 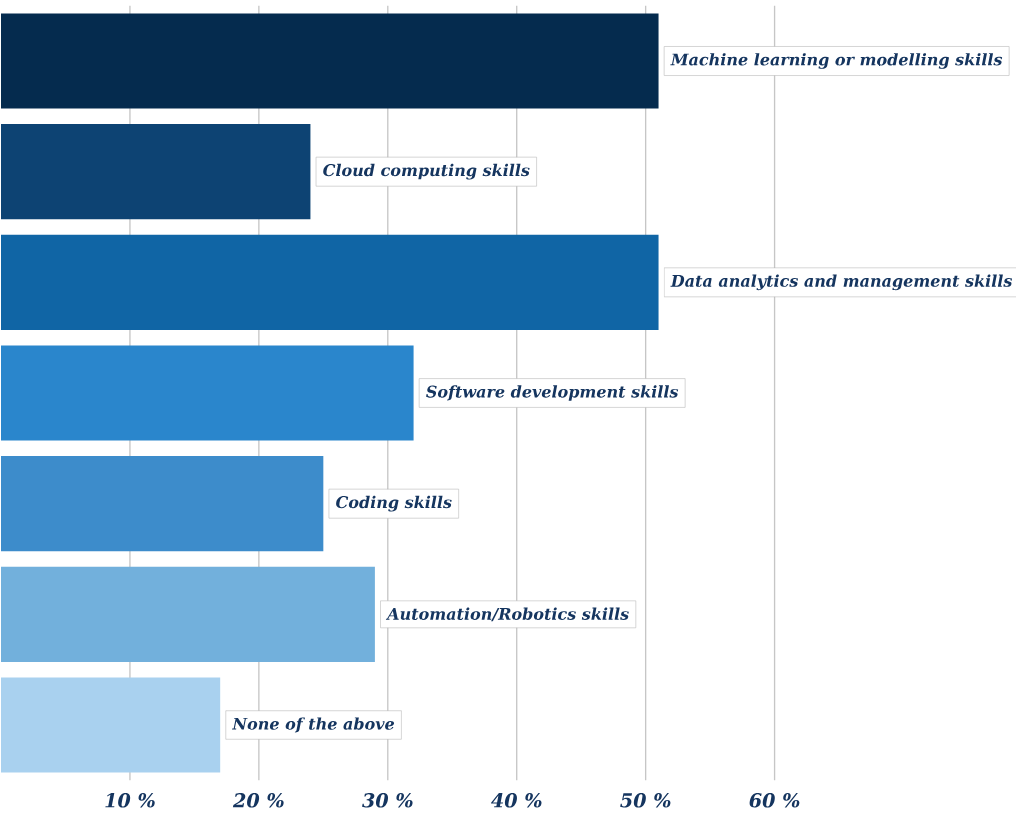 What do you see at coordinates (258, 800) in the screenshot?
I see `x-tick-label: 20 %` at bounding box center [258, 800].